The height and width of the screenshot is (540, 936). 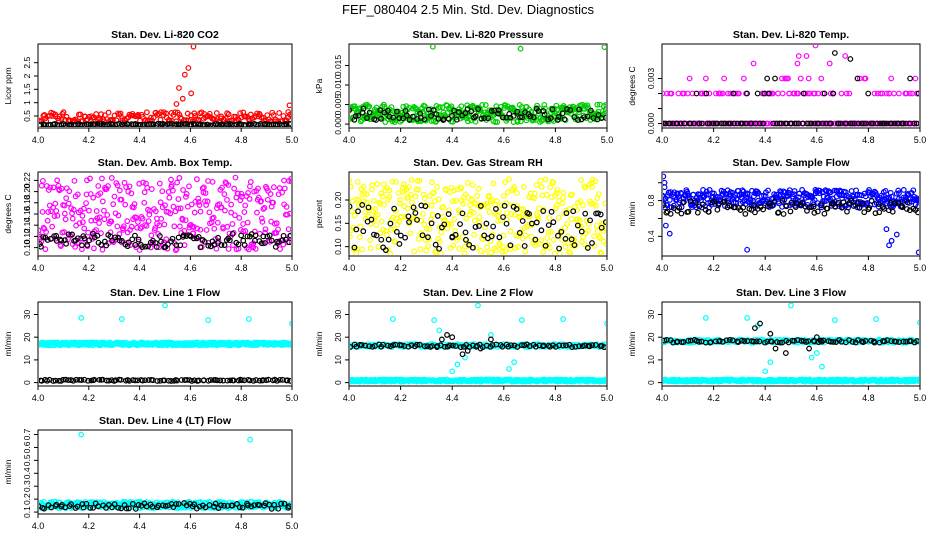 What do you see at coordinates (165, 86) in the screenshot?
I see `plot-frame` at bounding box center [165, 86].